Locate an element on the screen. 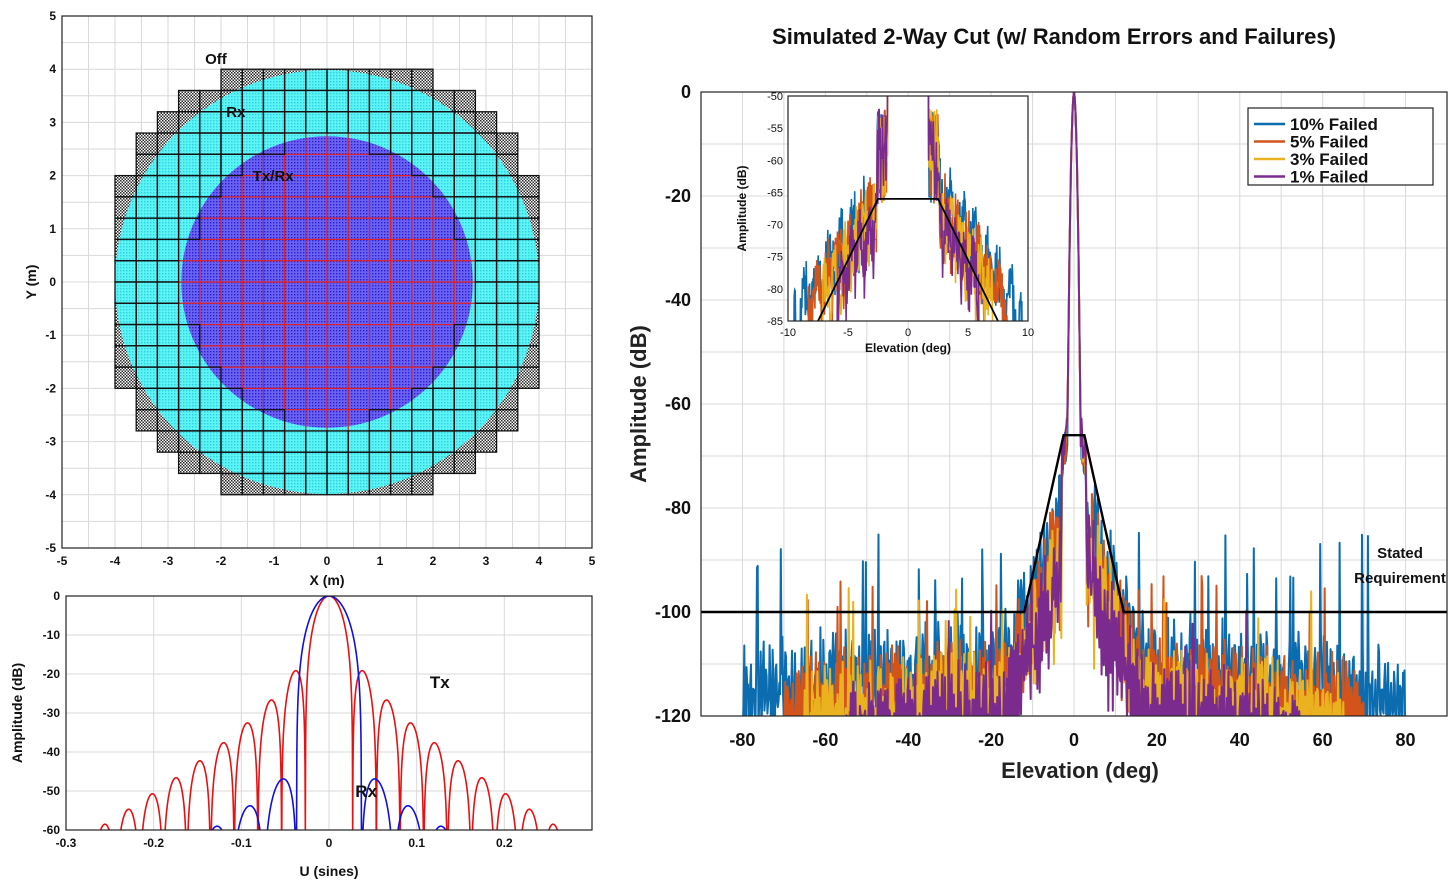  x-tick-label: 60 is located at coordinates (1323, 740).